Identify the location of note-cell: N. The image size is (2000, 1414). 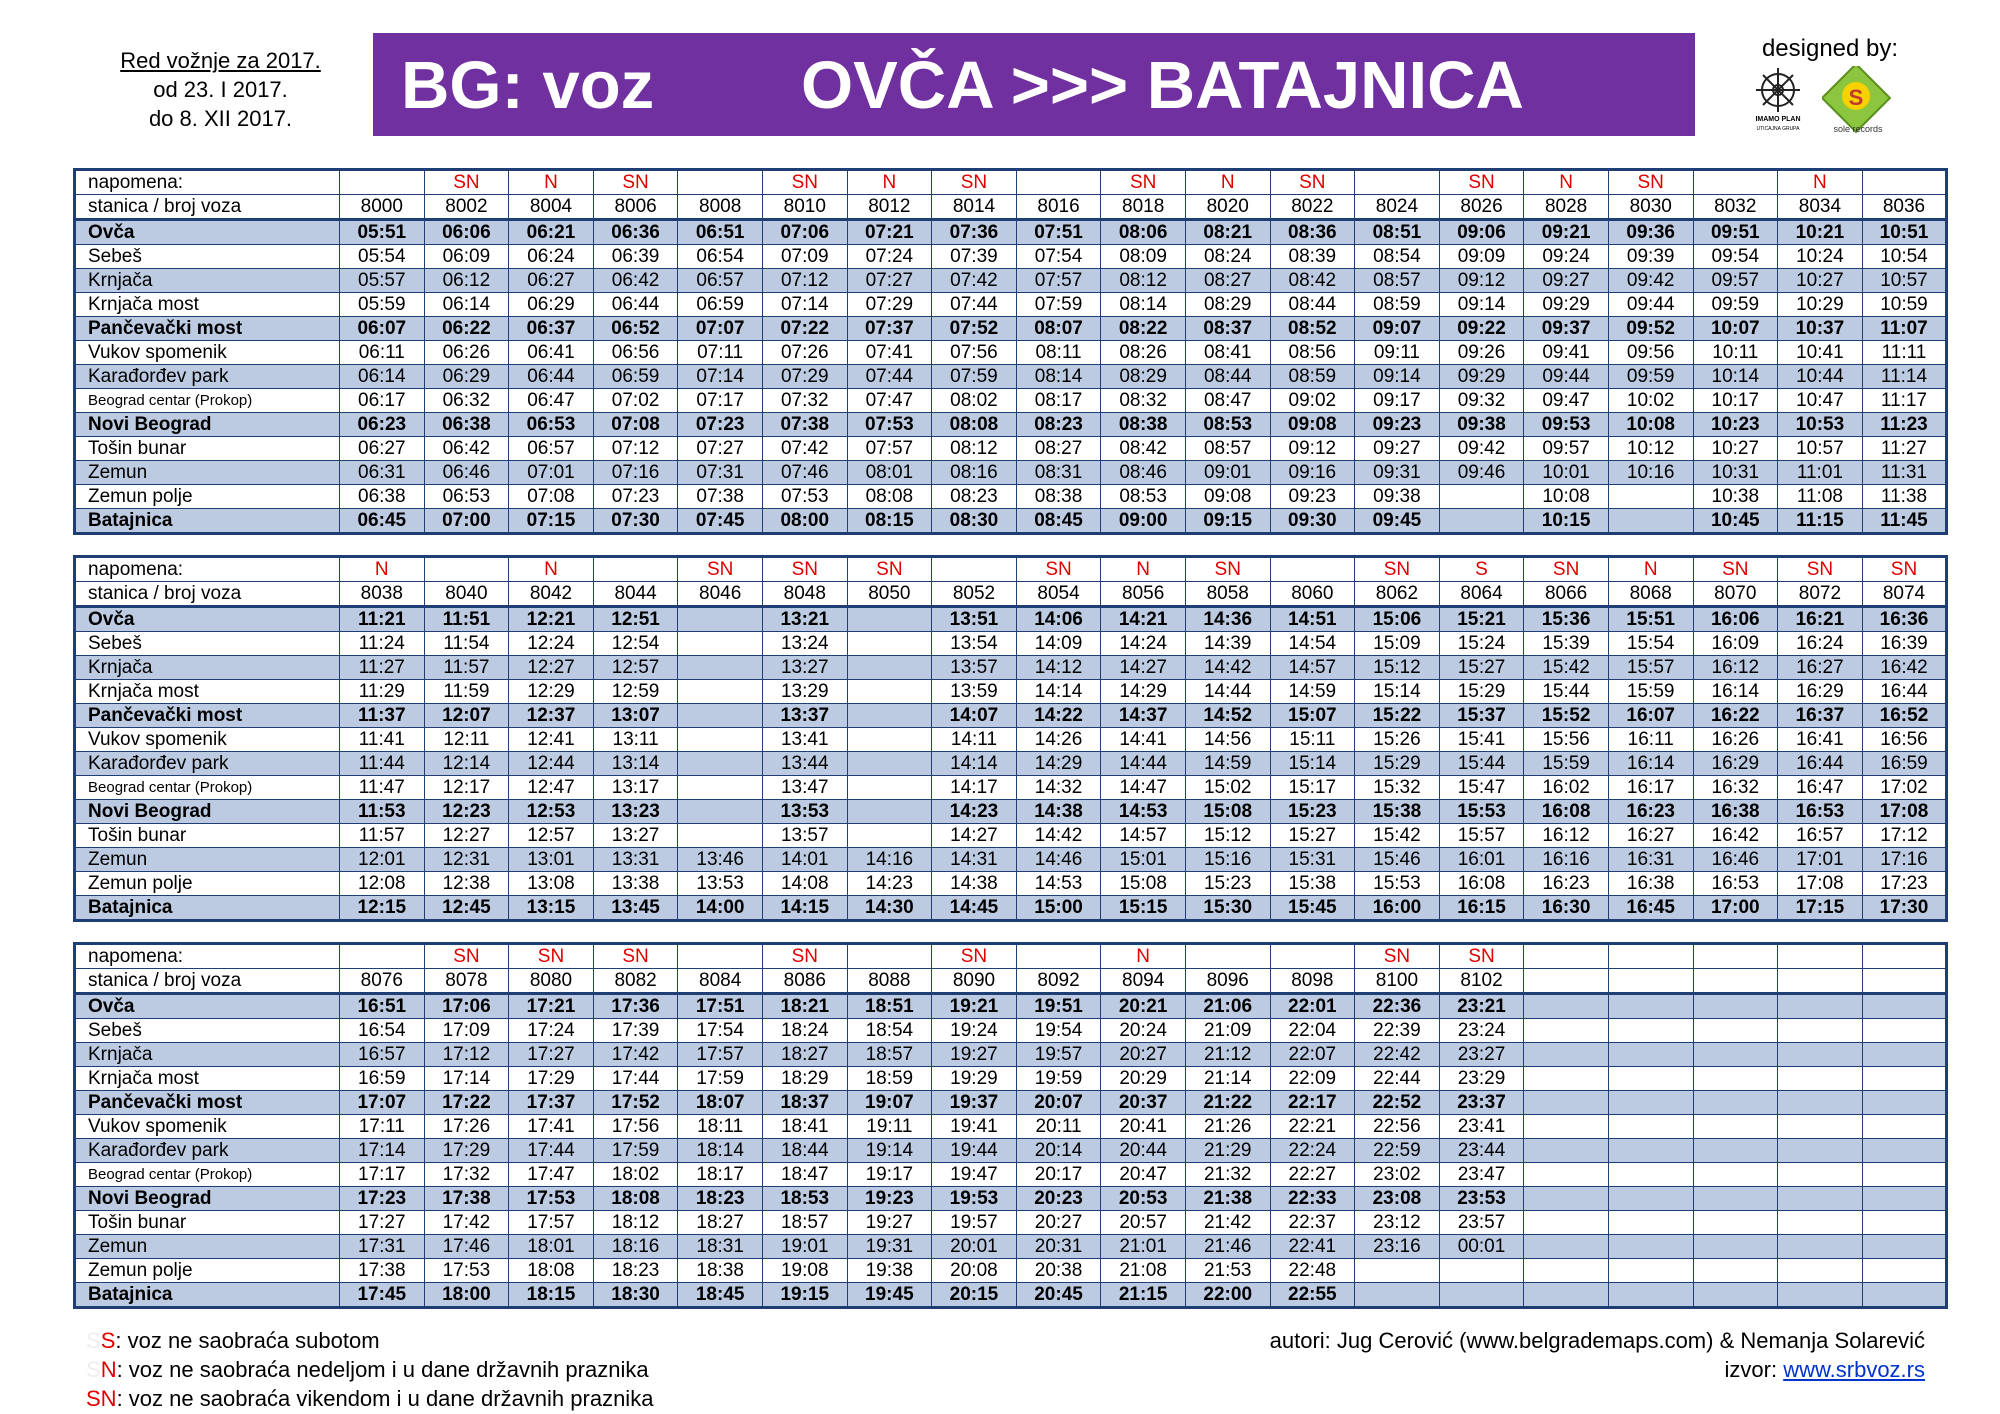
(1820, 182).